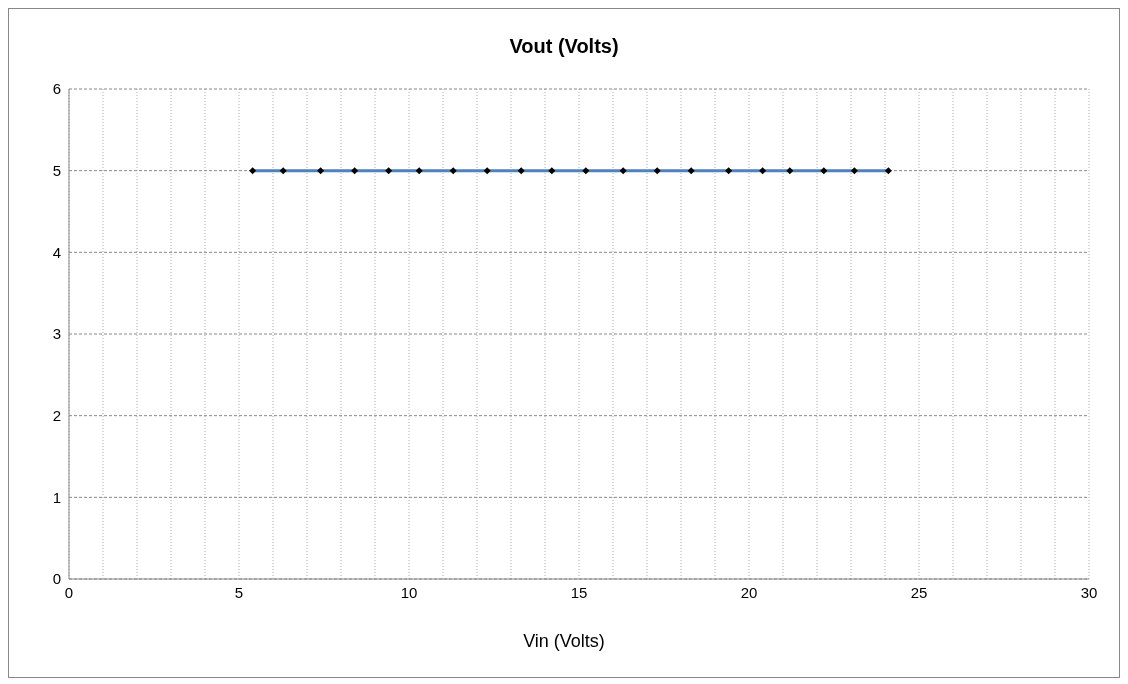  I want to click on y-tick-label: 0, so click(56, 579).